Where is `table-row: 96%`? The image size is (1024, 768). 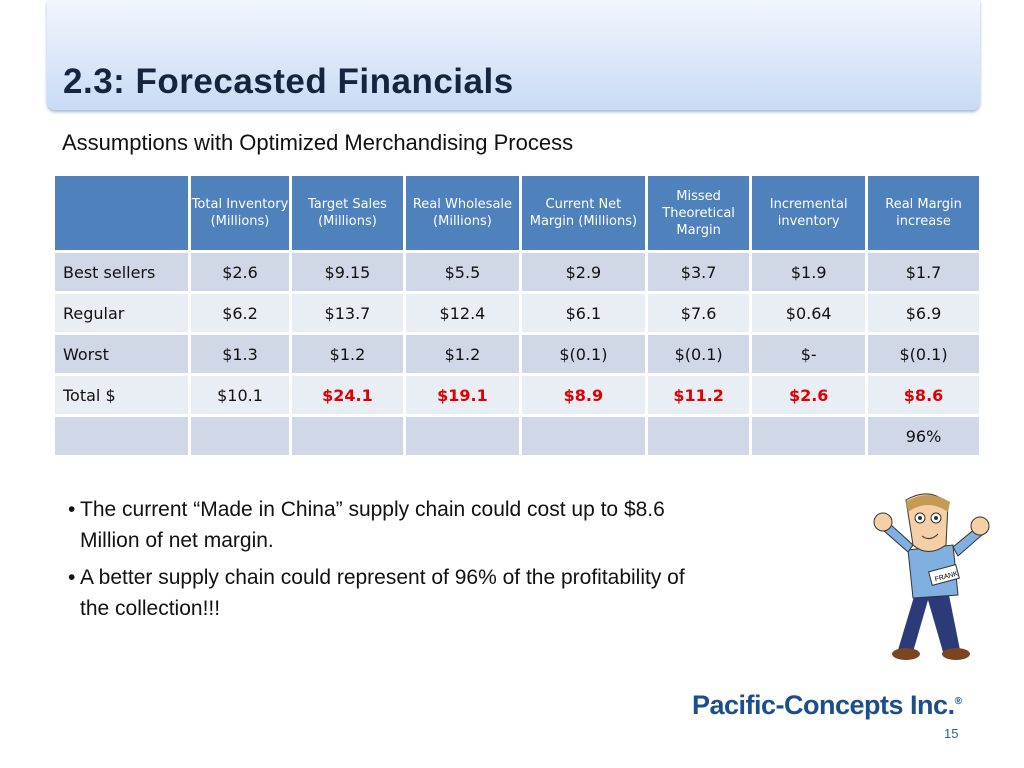 table-row: 96% is located at coordinates (516, 436).